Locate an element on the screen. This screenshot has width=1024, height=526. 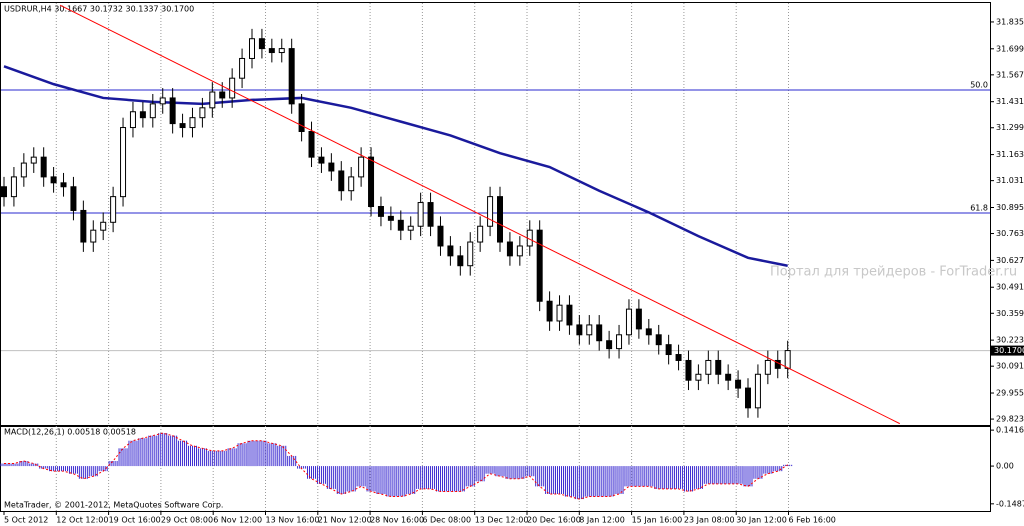
y-tick-label: 31.8350 is located at coordinates (1010, 21).